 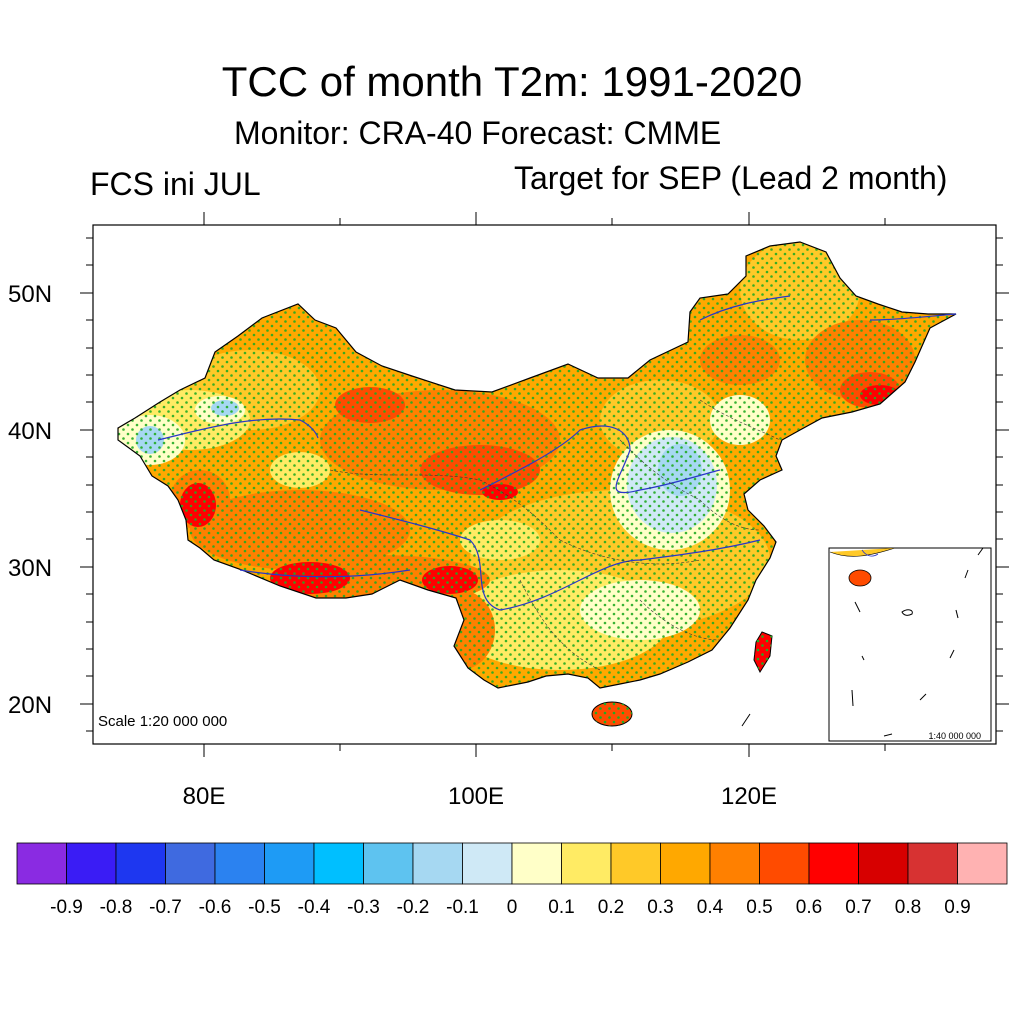 What do you see at coordinates (809, 907) in the screenshot?
I see `colorbar-label: 0.6` at bounding box center [809, 907].